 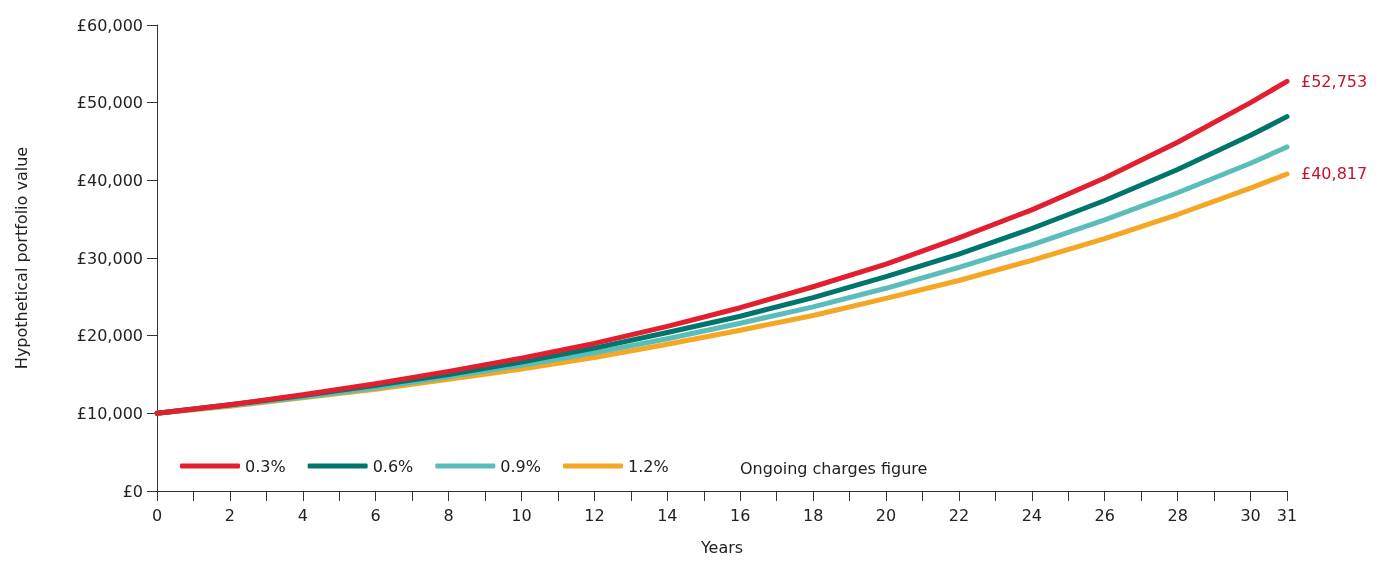 I want to click on legend-title: Ongoing charges figure, so click(x=834, y=468).